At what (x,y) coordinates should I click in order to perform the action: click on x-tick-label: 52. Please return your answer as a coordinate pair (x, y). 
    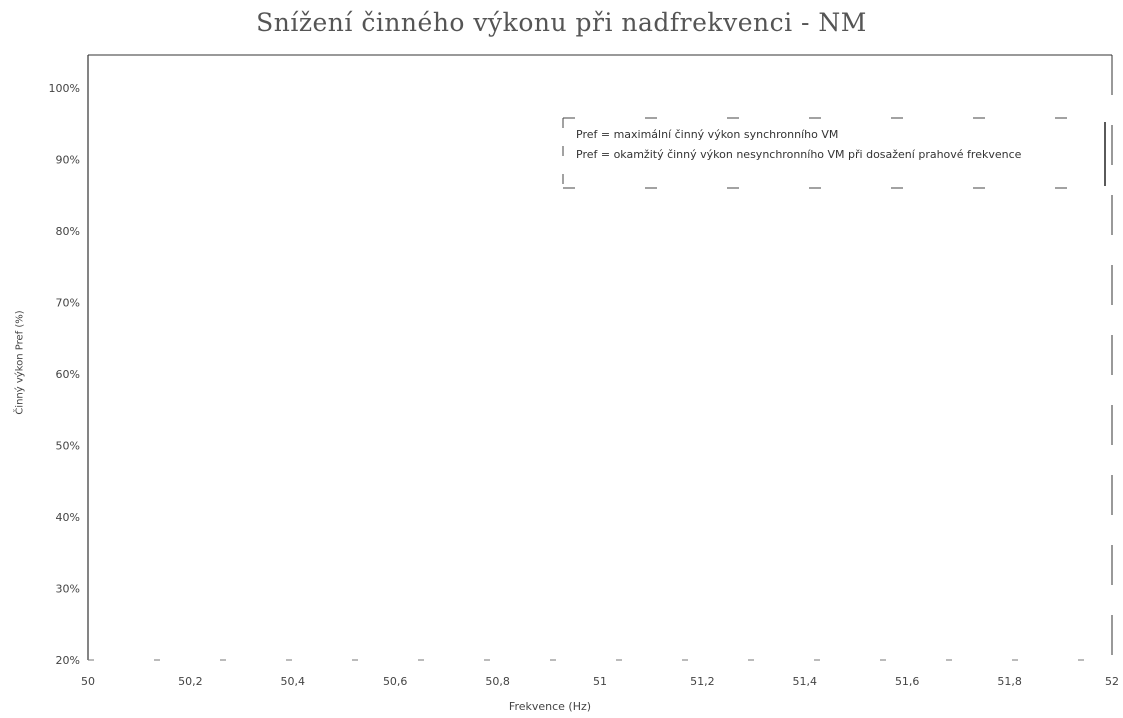
    Looking at the image, I should click on (1112, 681).